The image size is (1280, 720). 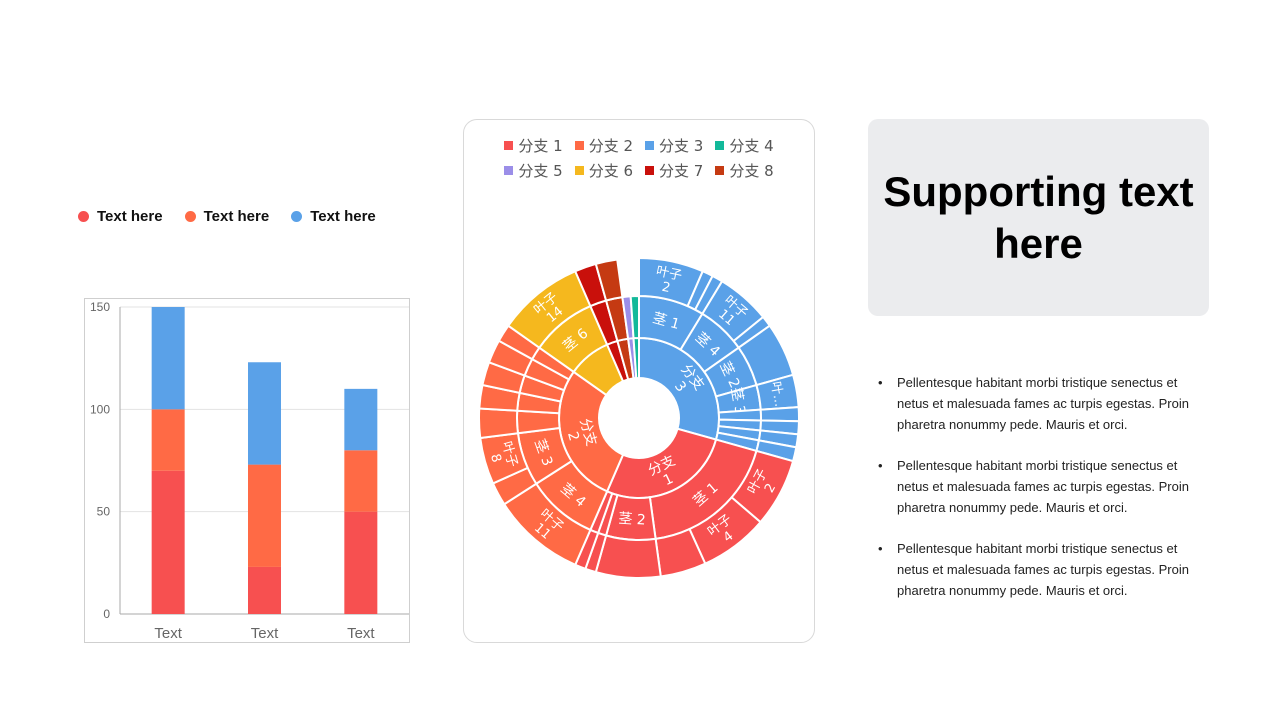 I want to click on bar-chart-legend: Text here Text here Text here, so click(x=227, y=216).